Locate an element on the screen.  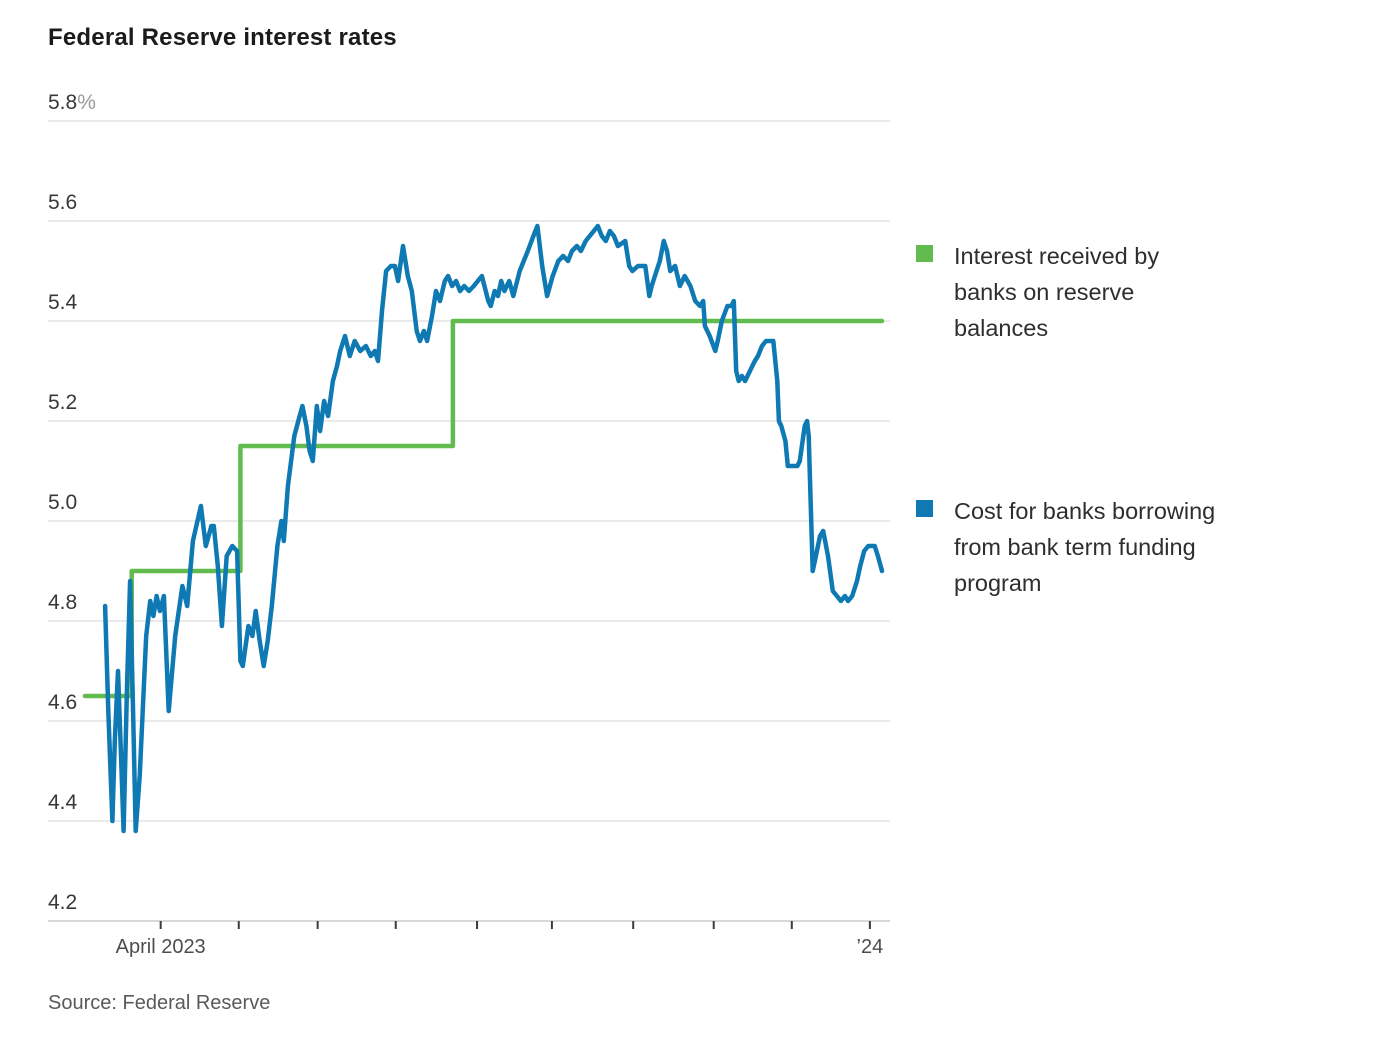
y-axis-label: 5.6 is located at coordinates (63, 202).